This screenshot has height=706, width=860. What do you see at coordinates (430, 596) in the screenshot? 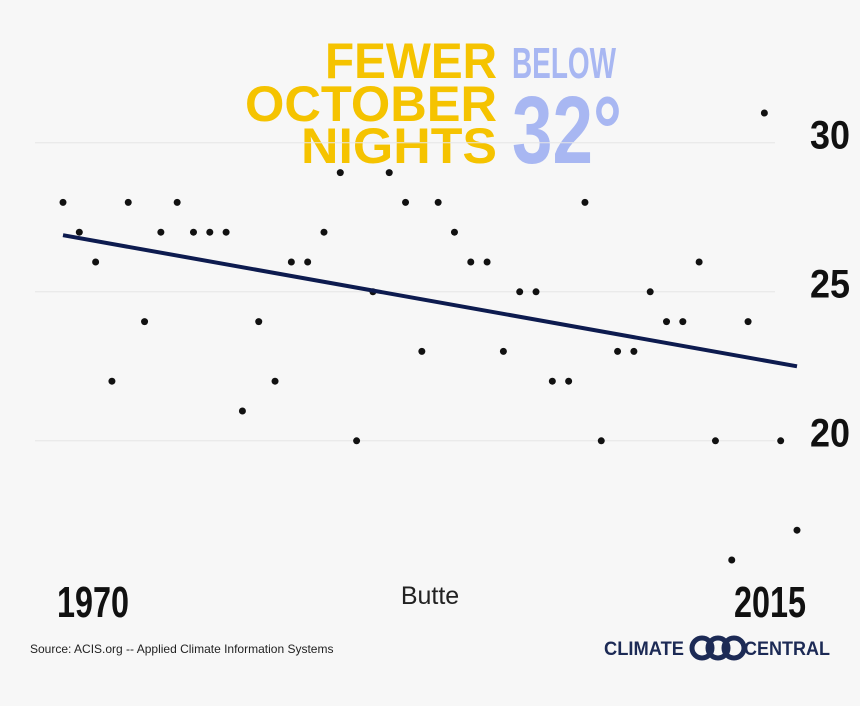
I see `location-label: Butte` at bounding box center [430, 596].